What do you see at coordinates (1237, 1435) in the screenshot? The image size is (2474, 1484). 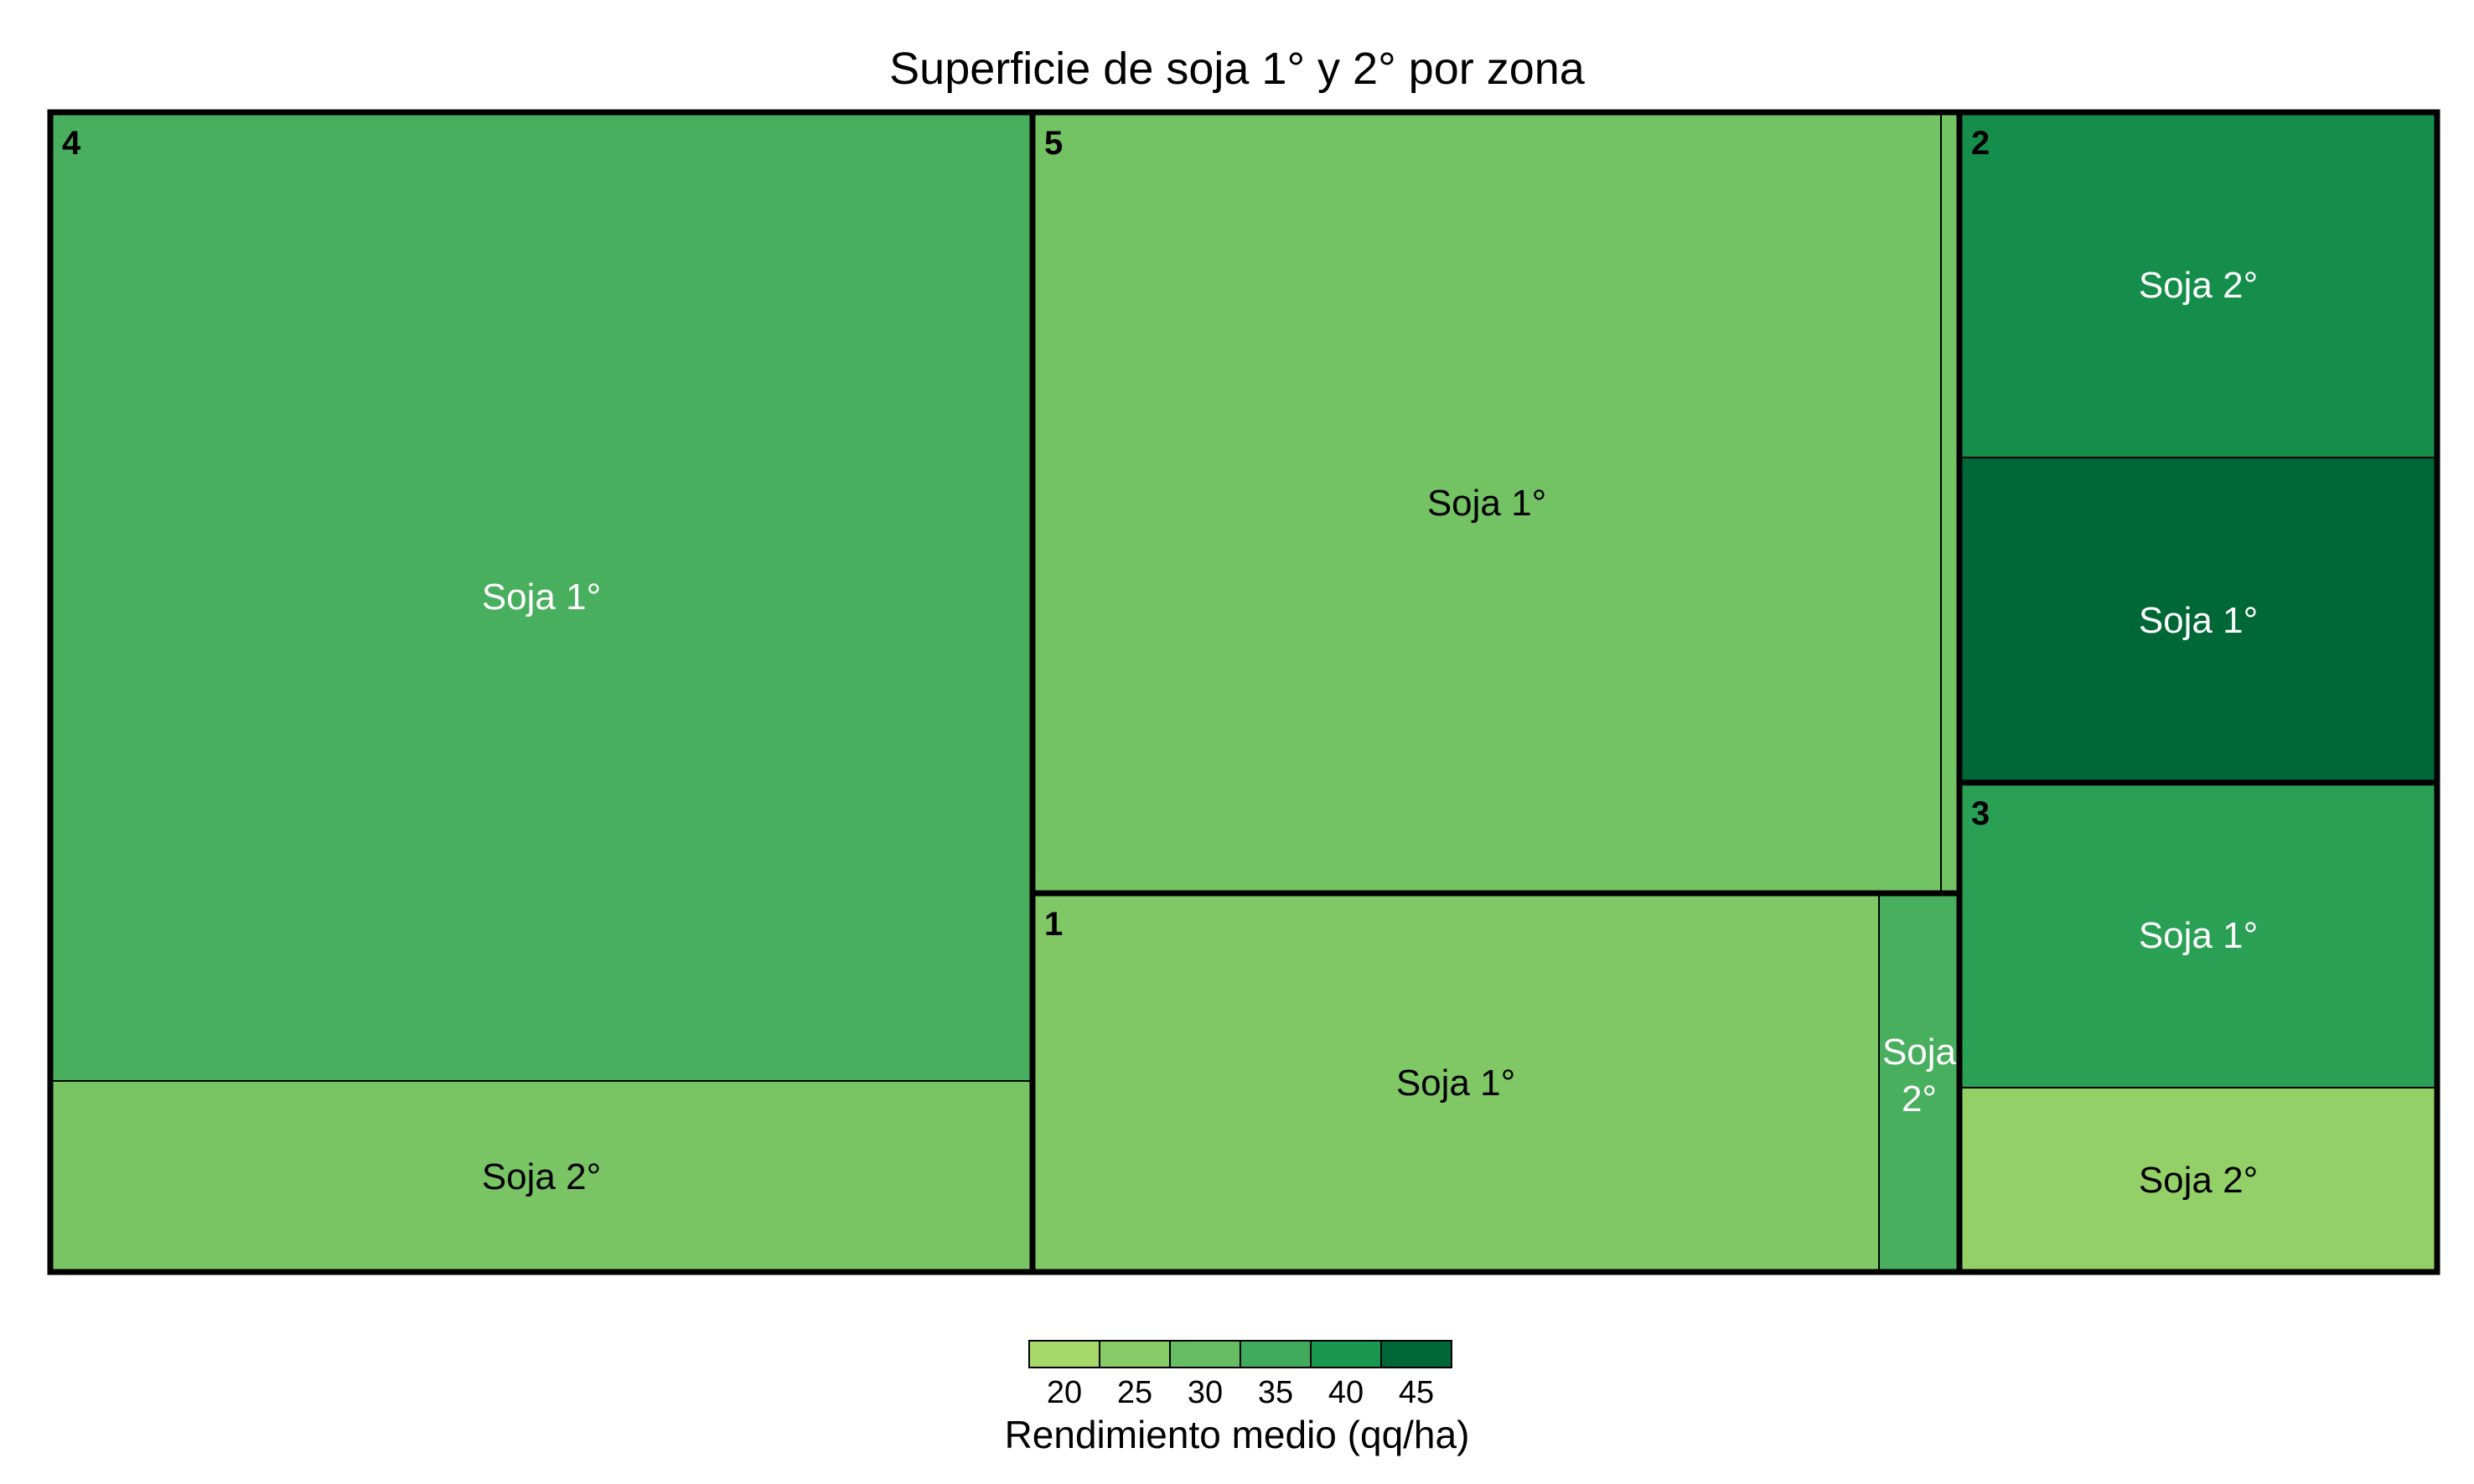 I see `legend-title: Rendimiento medio (qq/ha)` at bounding box center [1237, 1435].